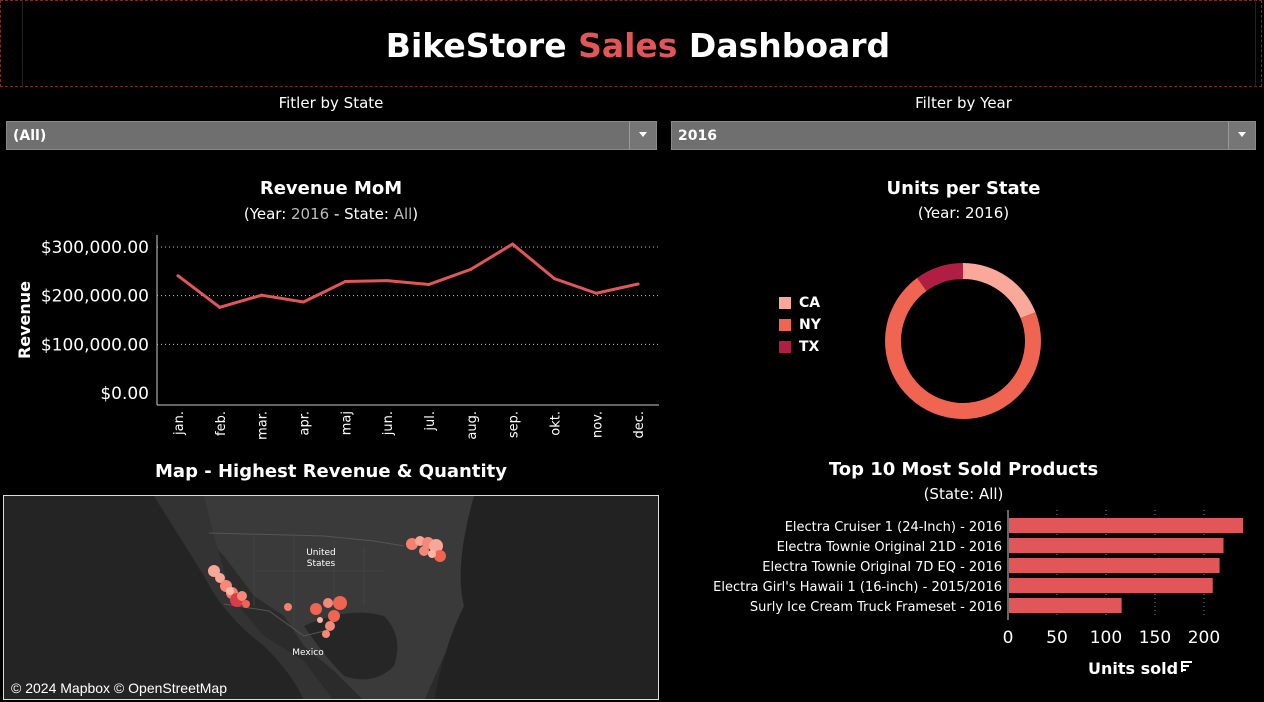 This screenshot has height=702, width=1264. What do you see at coordinates (321, 553) in the screenshot?
I see `map-label-us-1: United` at bounding box center [321, 553].